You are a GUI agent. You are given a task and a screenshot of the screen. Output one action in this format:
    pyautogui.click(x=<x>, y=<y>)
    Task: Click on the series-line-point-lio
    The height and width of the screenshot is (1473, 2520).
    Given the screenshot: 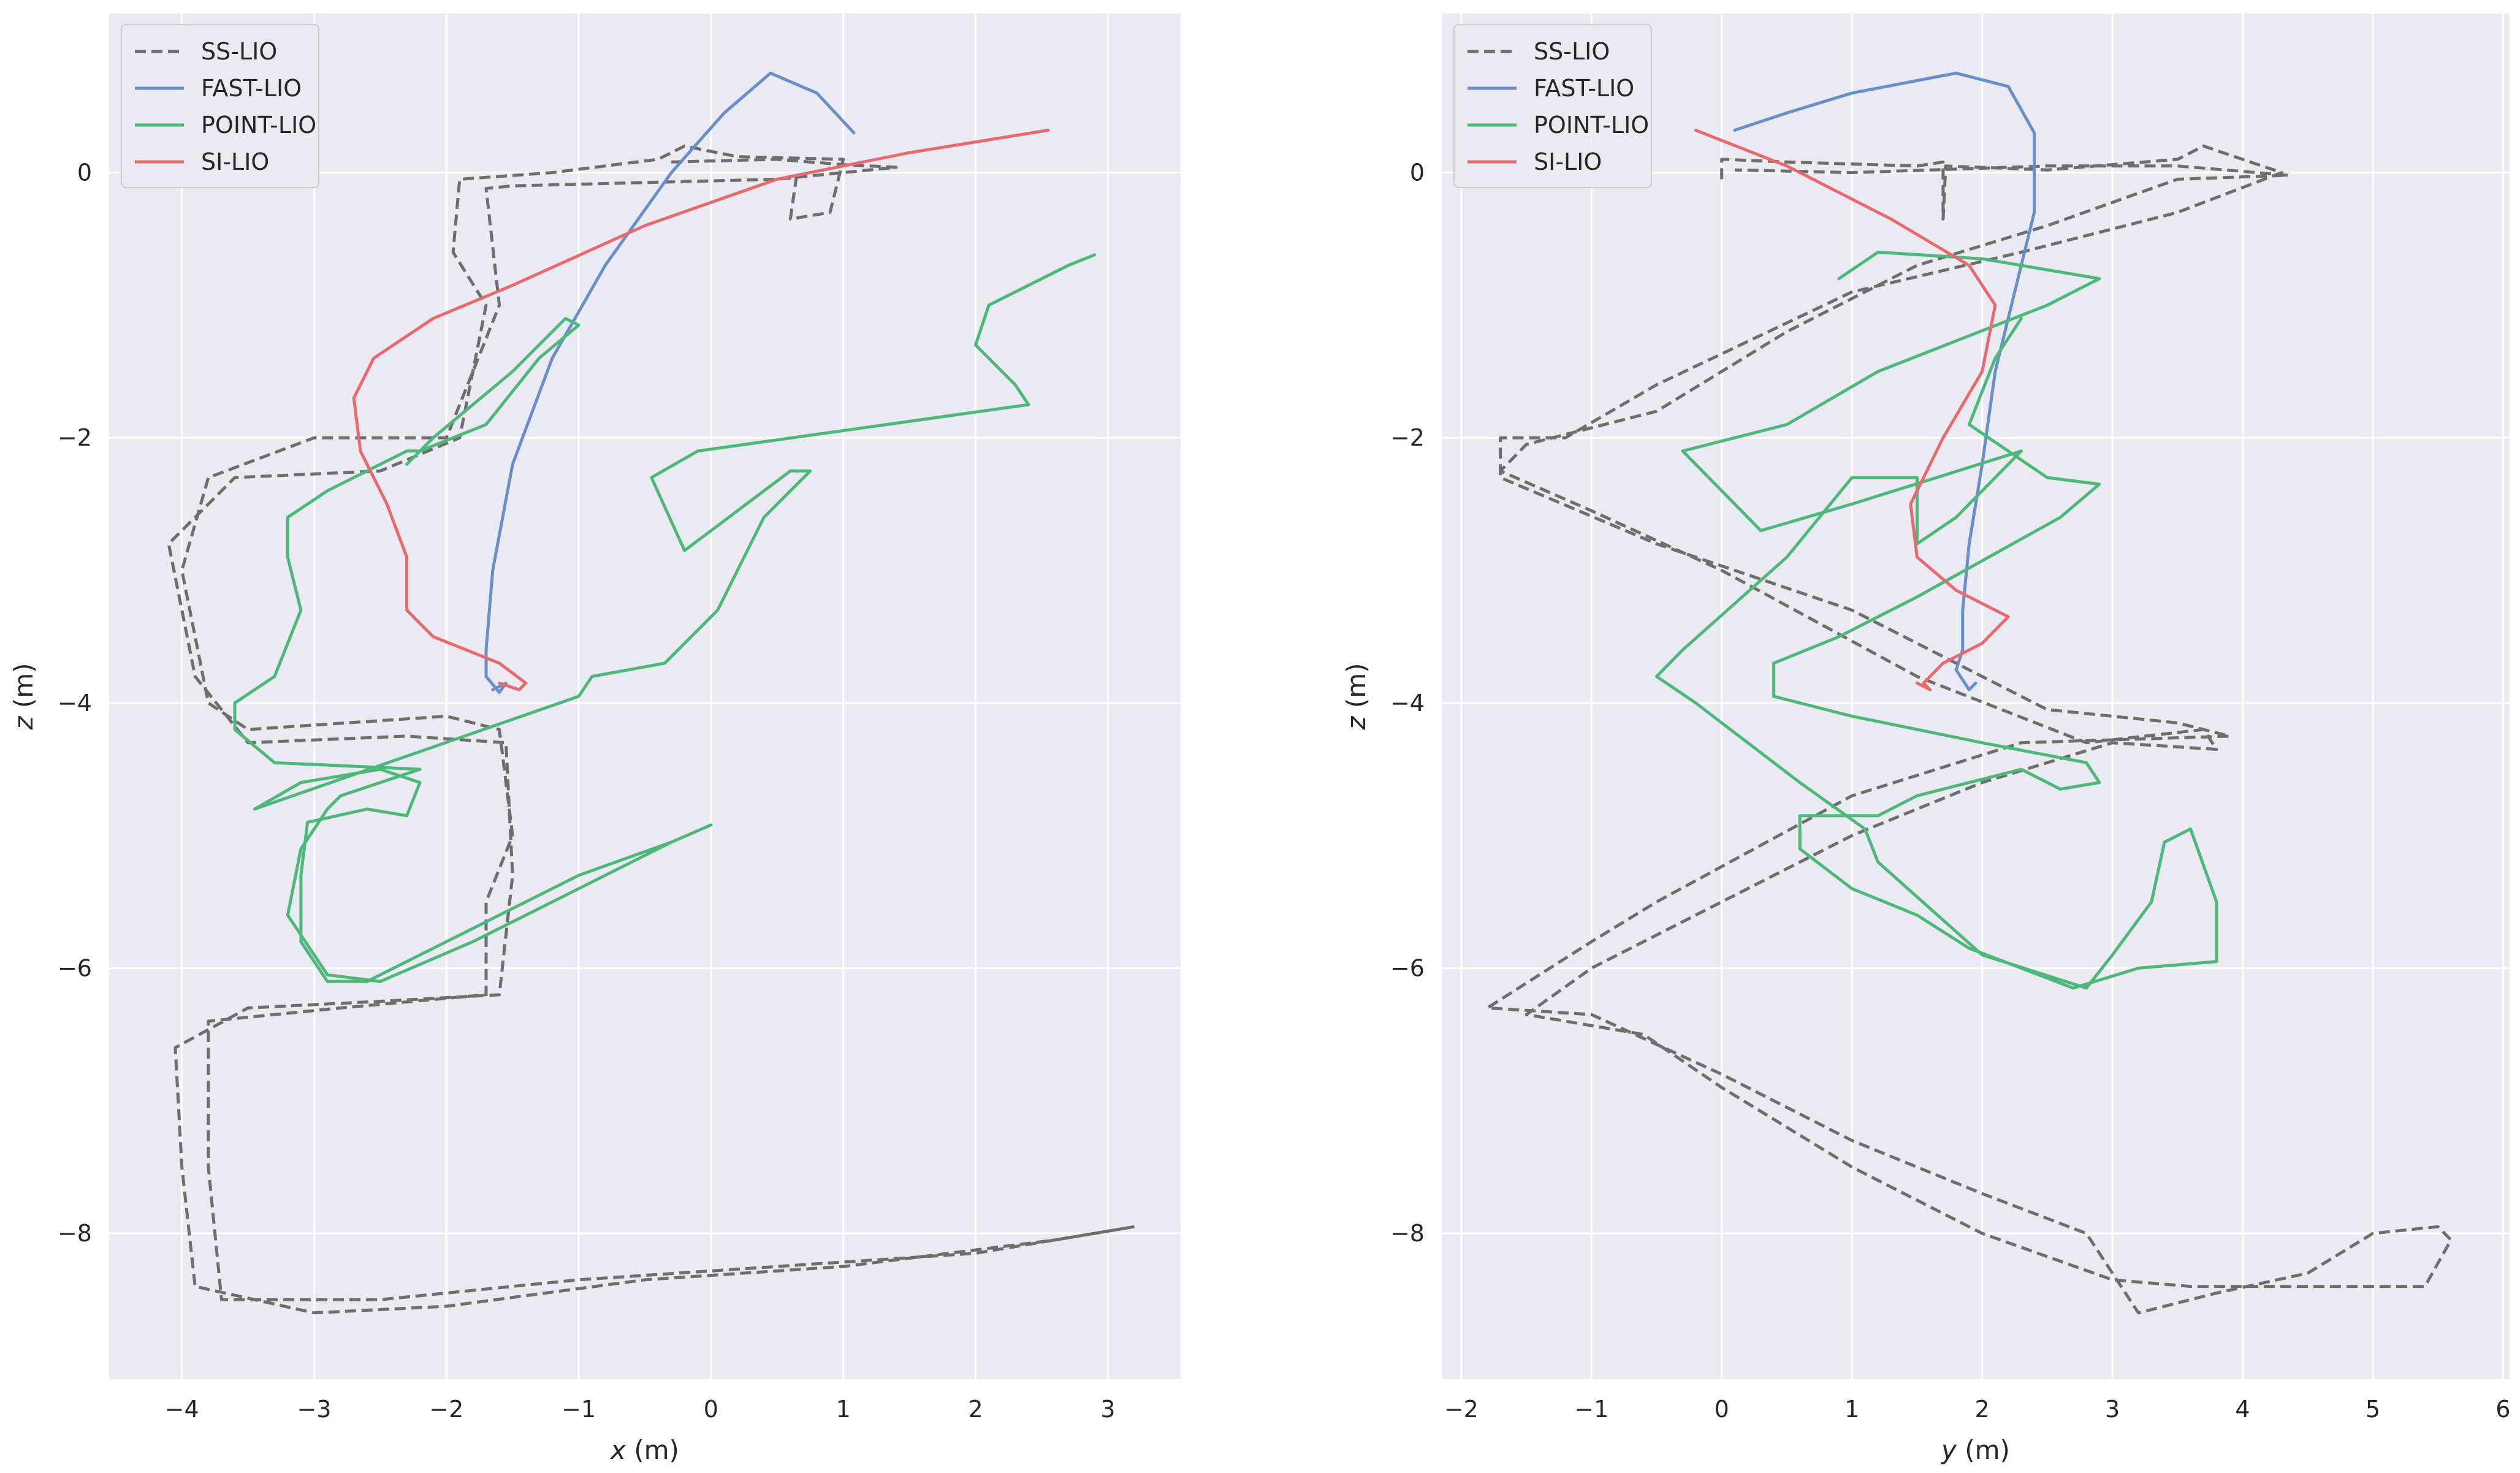 What is the action you would take?
    pyautogui.click(x=1936, y=620)
    